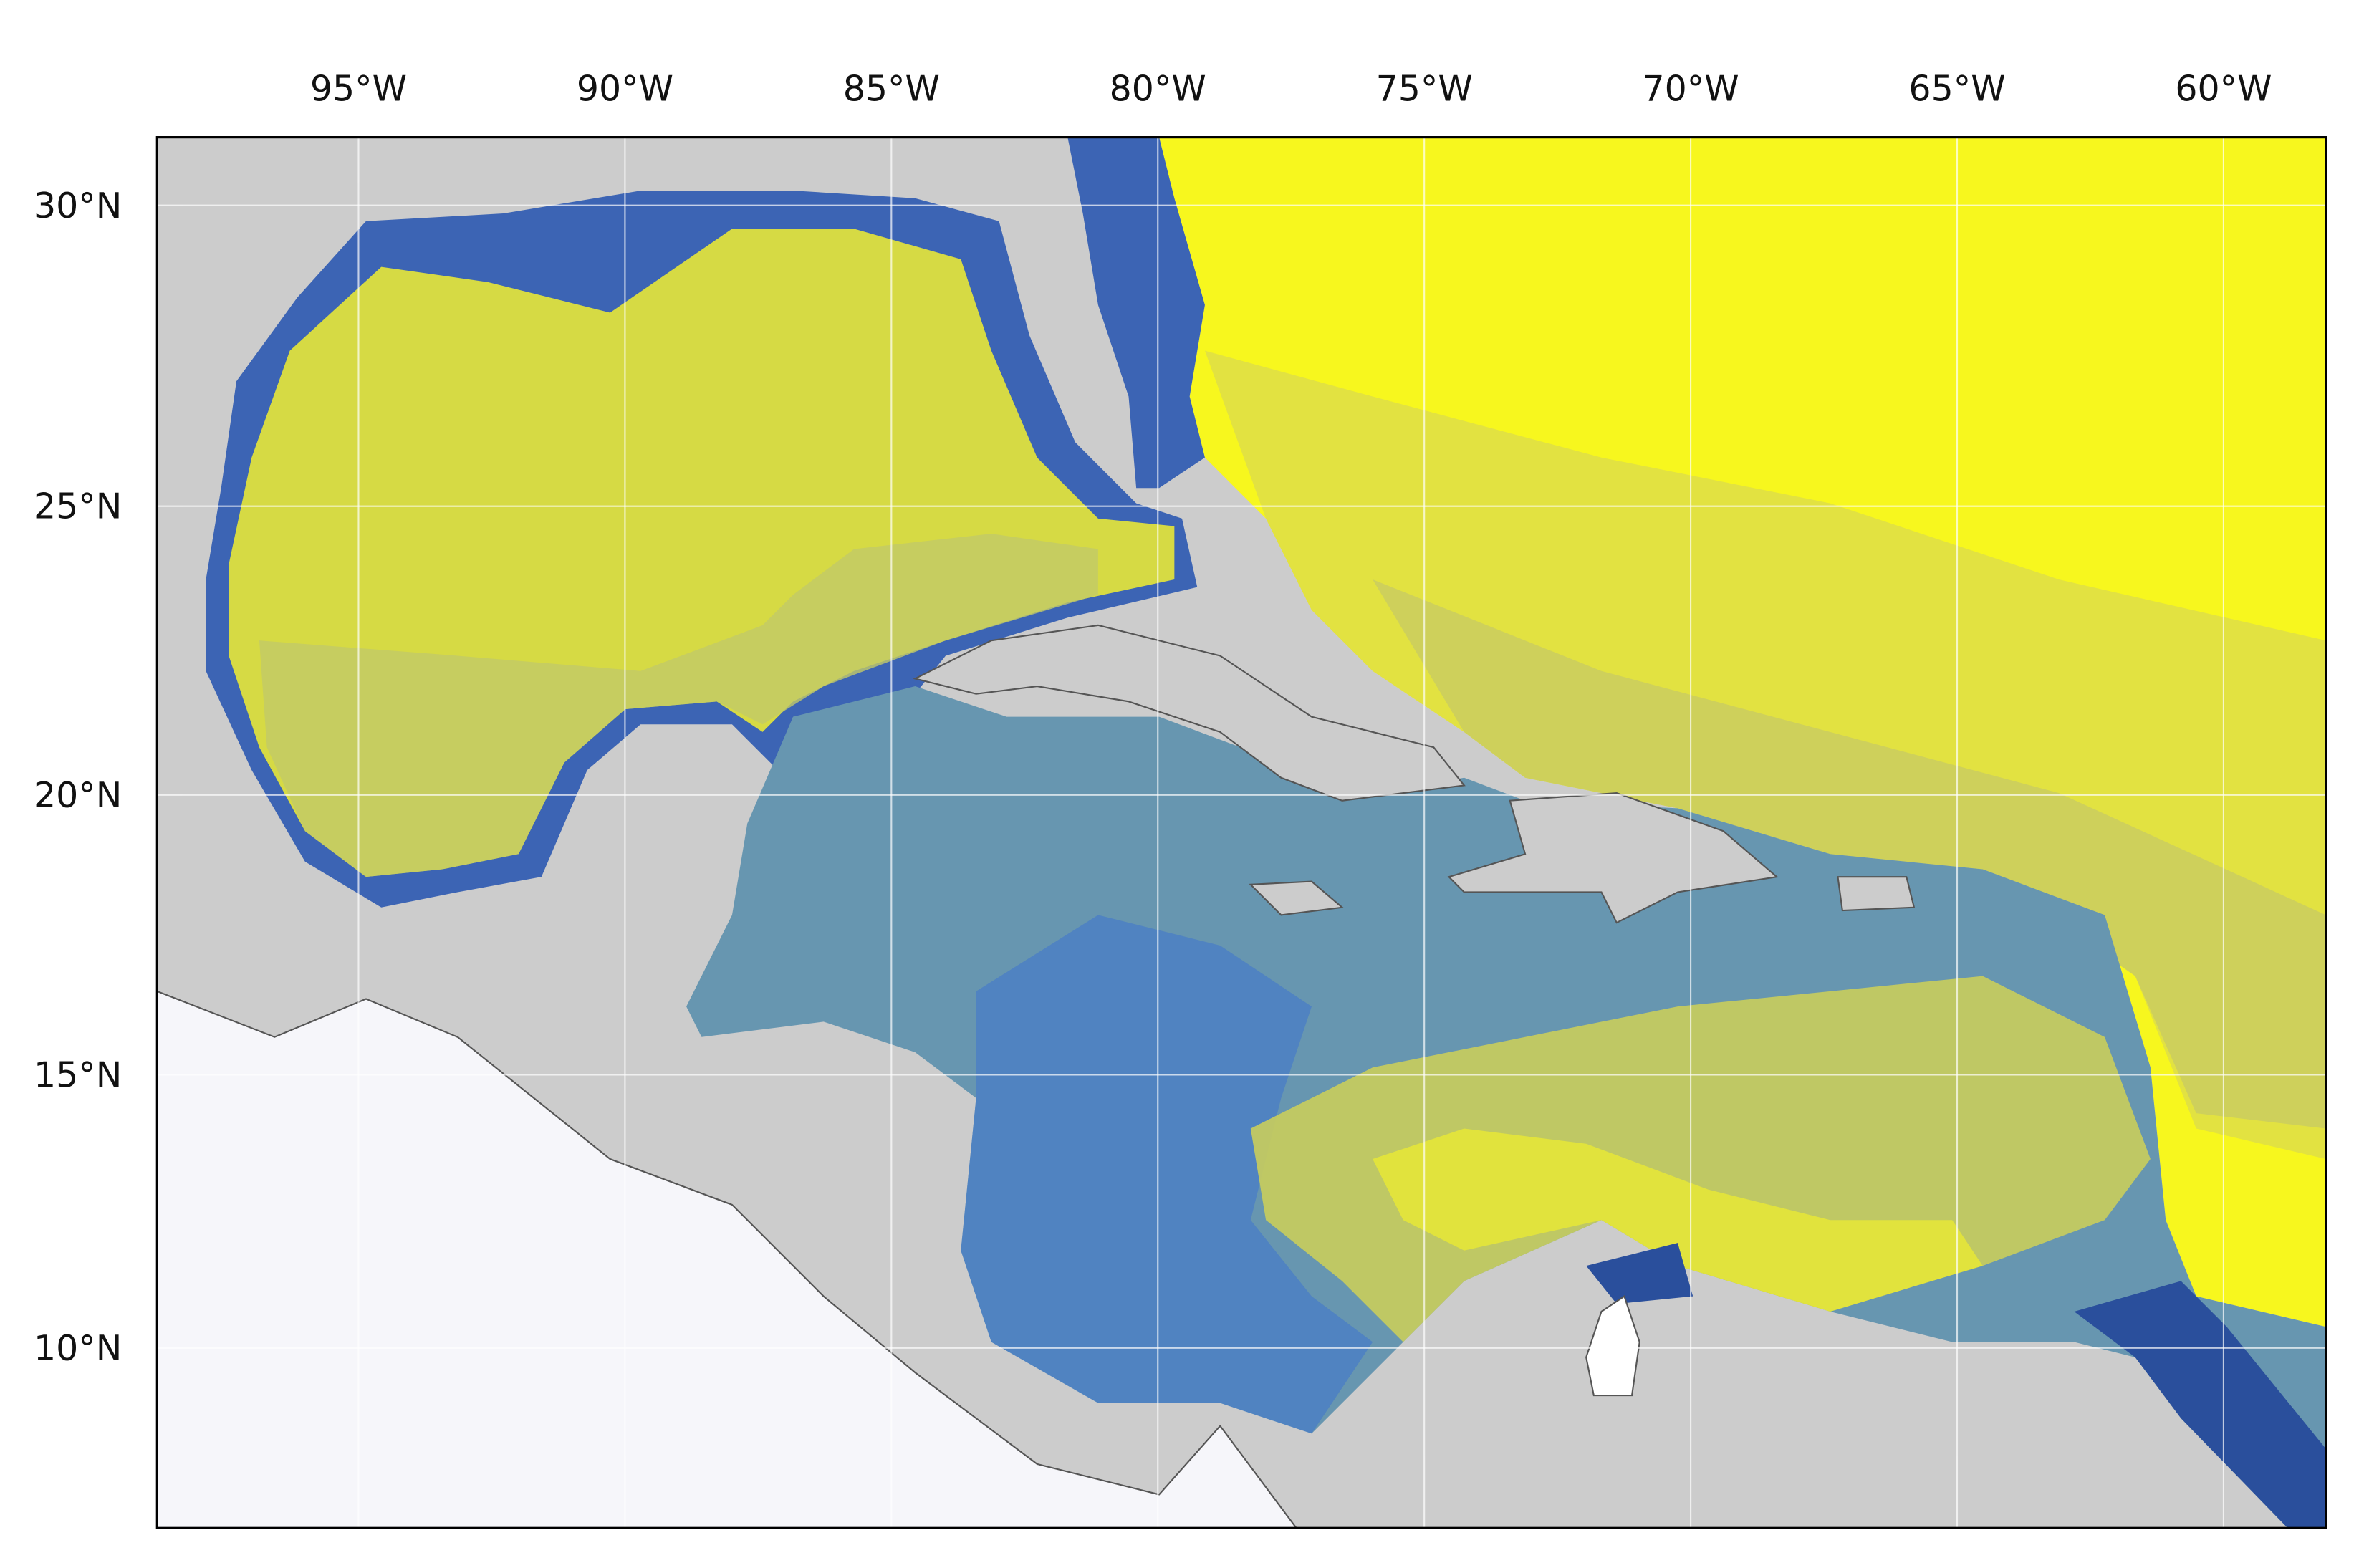 Image resolution: width=2364 pixels, height=1568 pixels. Describe the element at coordinates (1678, 1220) in the screenshot. I see `caribbean-yellow` at that location.